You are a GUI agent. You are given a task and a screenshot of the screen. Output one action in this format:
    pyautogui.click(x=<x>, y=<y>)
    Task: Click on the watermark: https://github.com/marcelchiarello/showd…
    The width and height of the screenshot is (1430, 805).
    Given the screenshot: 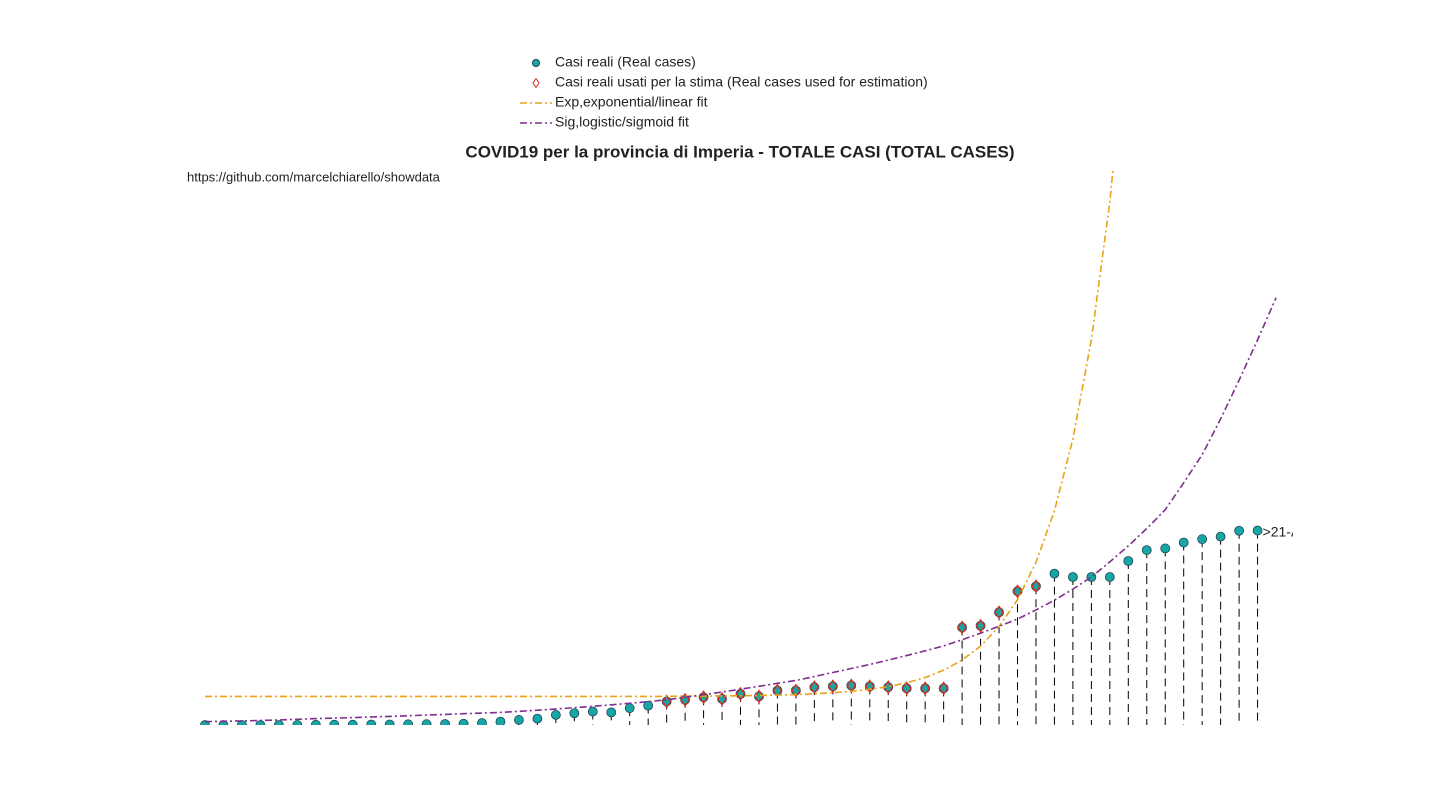 What is the action you would take?
    pyautogui.click(x=314, y=176)
    